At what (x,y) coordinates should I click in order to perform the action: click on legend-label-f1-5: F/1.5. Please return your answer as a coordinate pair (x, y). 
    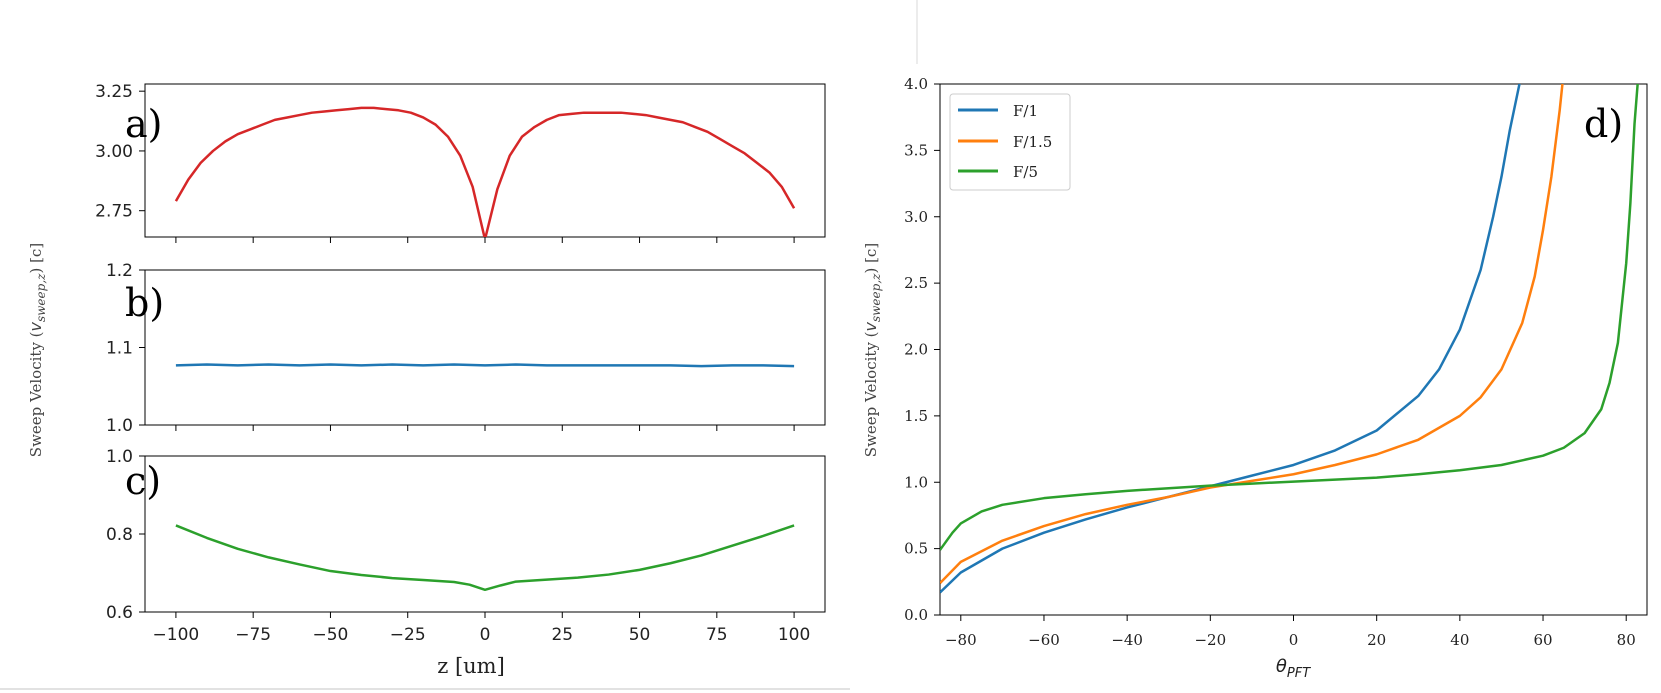
    Looking at the image, I should click on (1032, 142).